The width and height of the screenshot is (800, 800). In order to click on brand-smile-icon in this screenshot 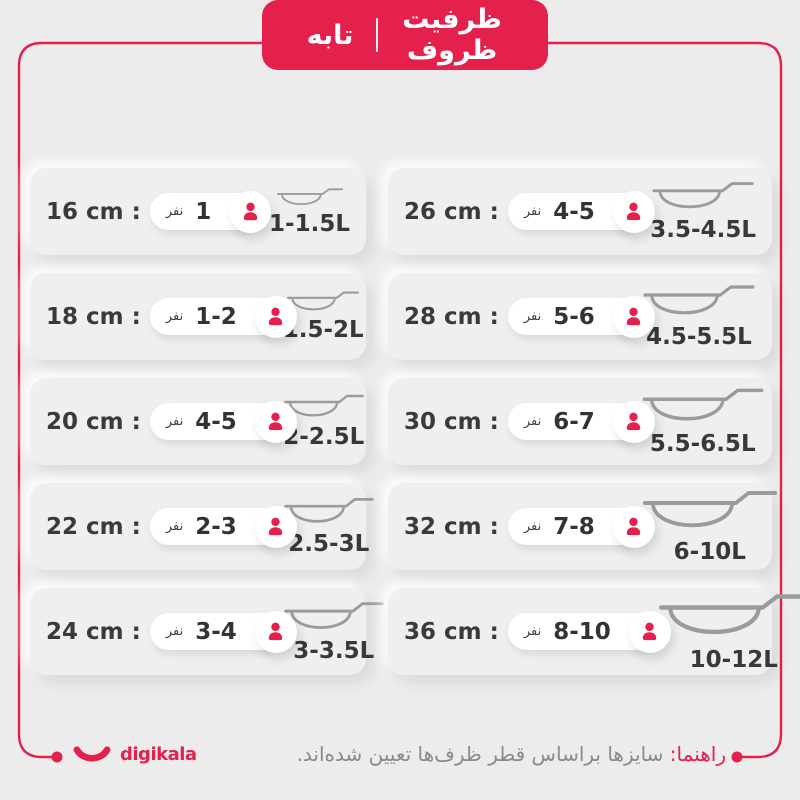, I will do `click(92, 754)`.